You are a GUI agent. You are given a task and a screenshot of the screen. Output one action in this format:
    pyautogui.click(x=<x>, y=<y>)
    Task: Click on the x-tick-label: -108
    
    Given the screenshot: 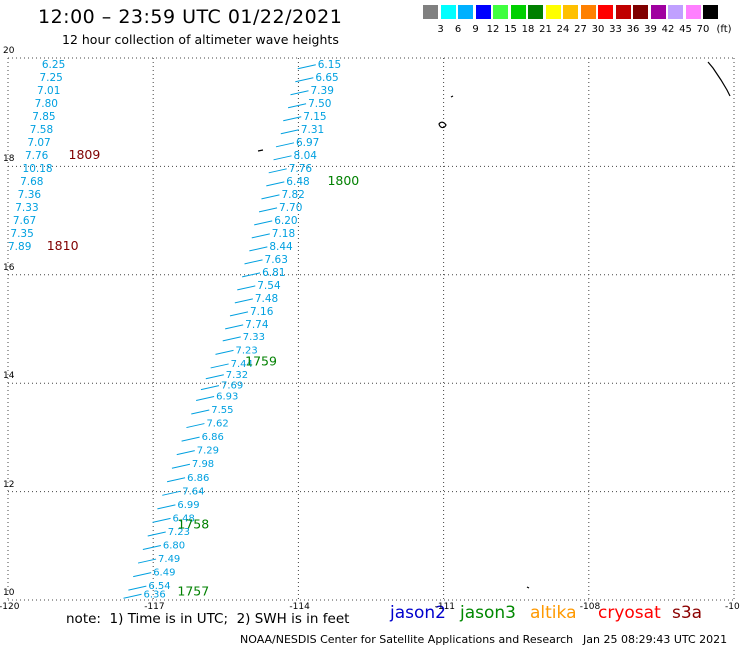 What is the action you would take?
    pyautogui.click(x=590, y=607)
    